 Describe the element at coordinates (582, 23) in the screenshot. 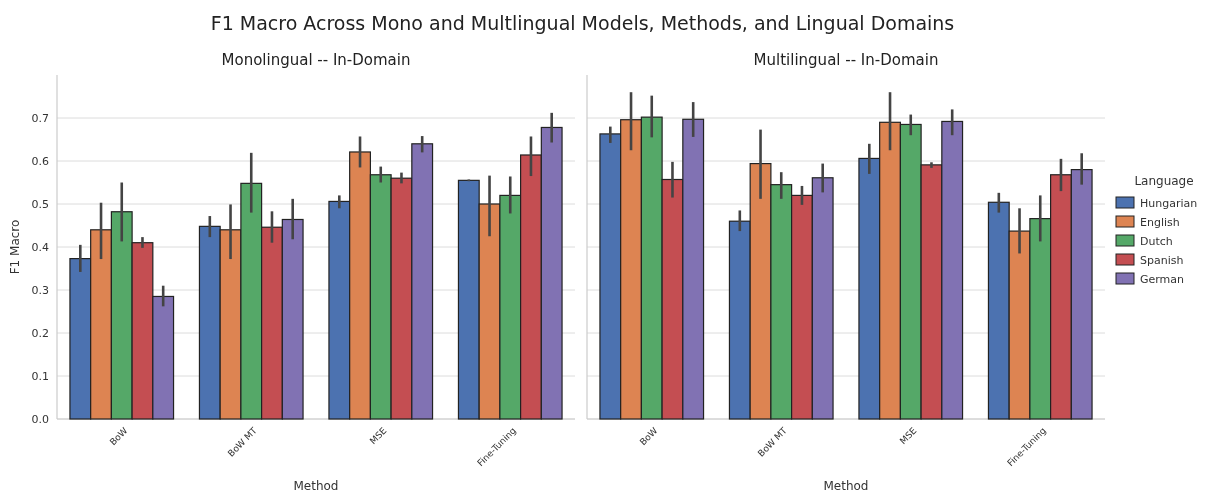

I see `text: F1 Macro Across Mono and Multlingual Models, Methods, and Lingual Domains` at that location.